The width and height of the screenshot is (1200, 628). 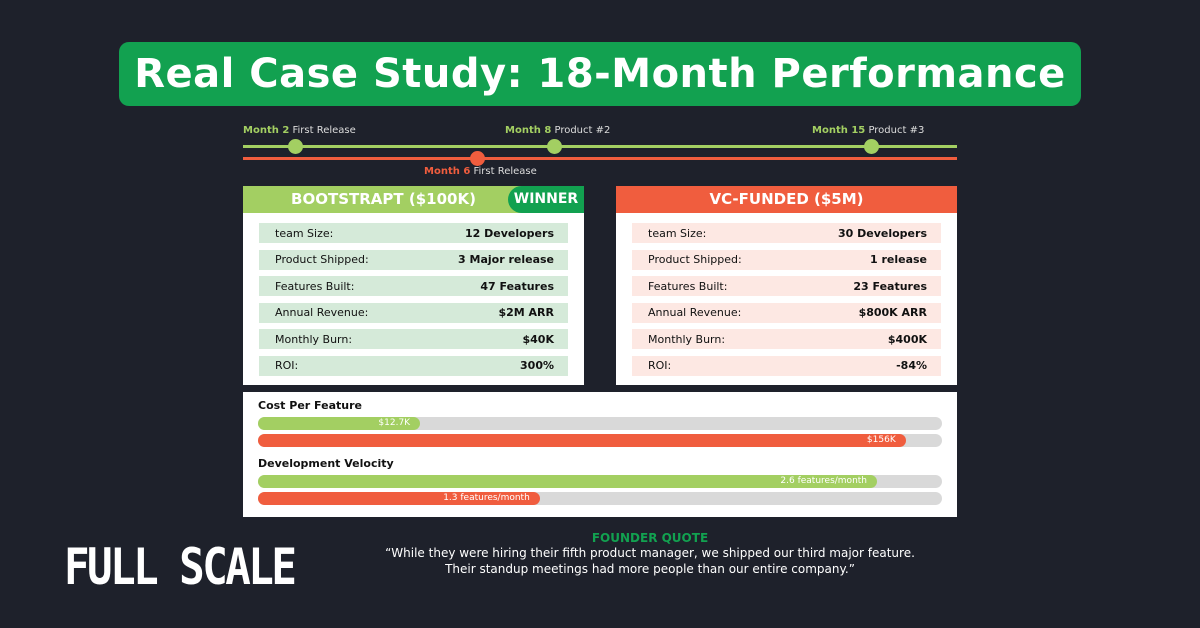 What do you see at coordinates (907, 339) in the screenshot?
I see `stat-value: $400K` at bounding box center [907, 339].